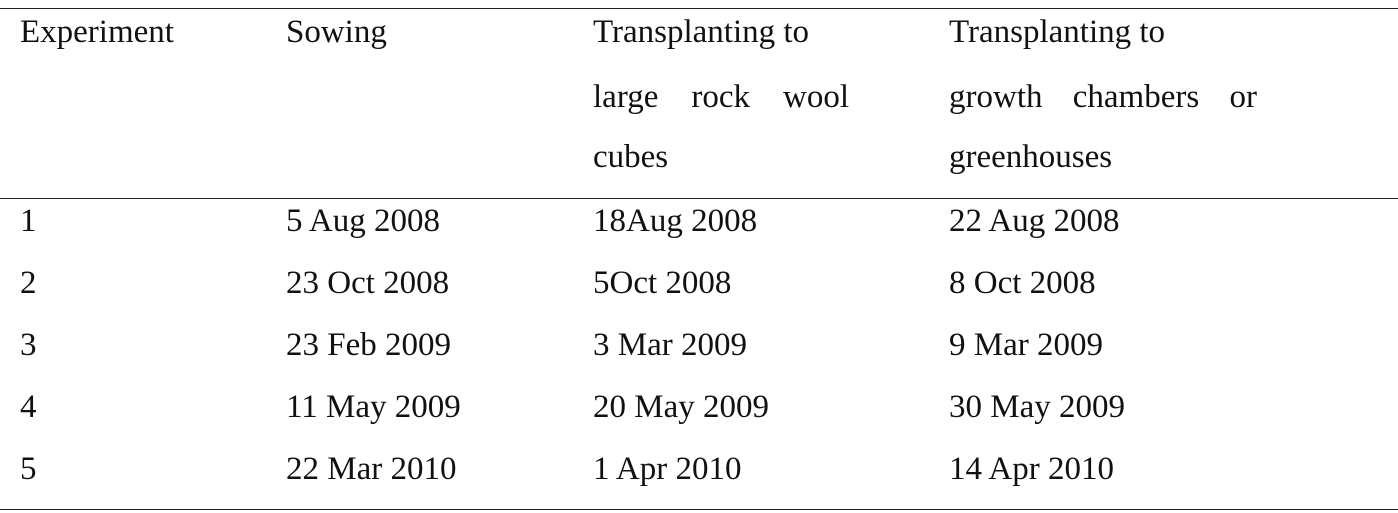 Image resolution: width=1398 pixels, height=513 pixels. What do you see at coordinates (1031, 469) in the screenshot?
I see `cell-transplant-chambers: 14 Apr 2010` at bounding box center [1031, 469].